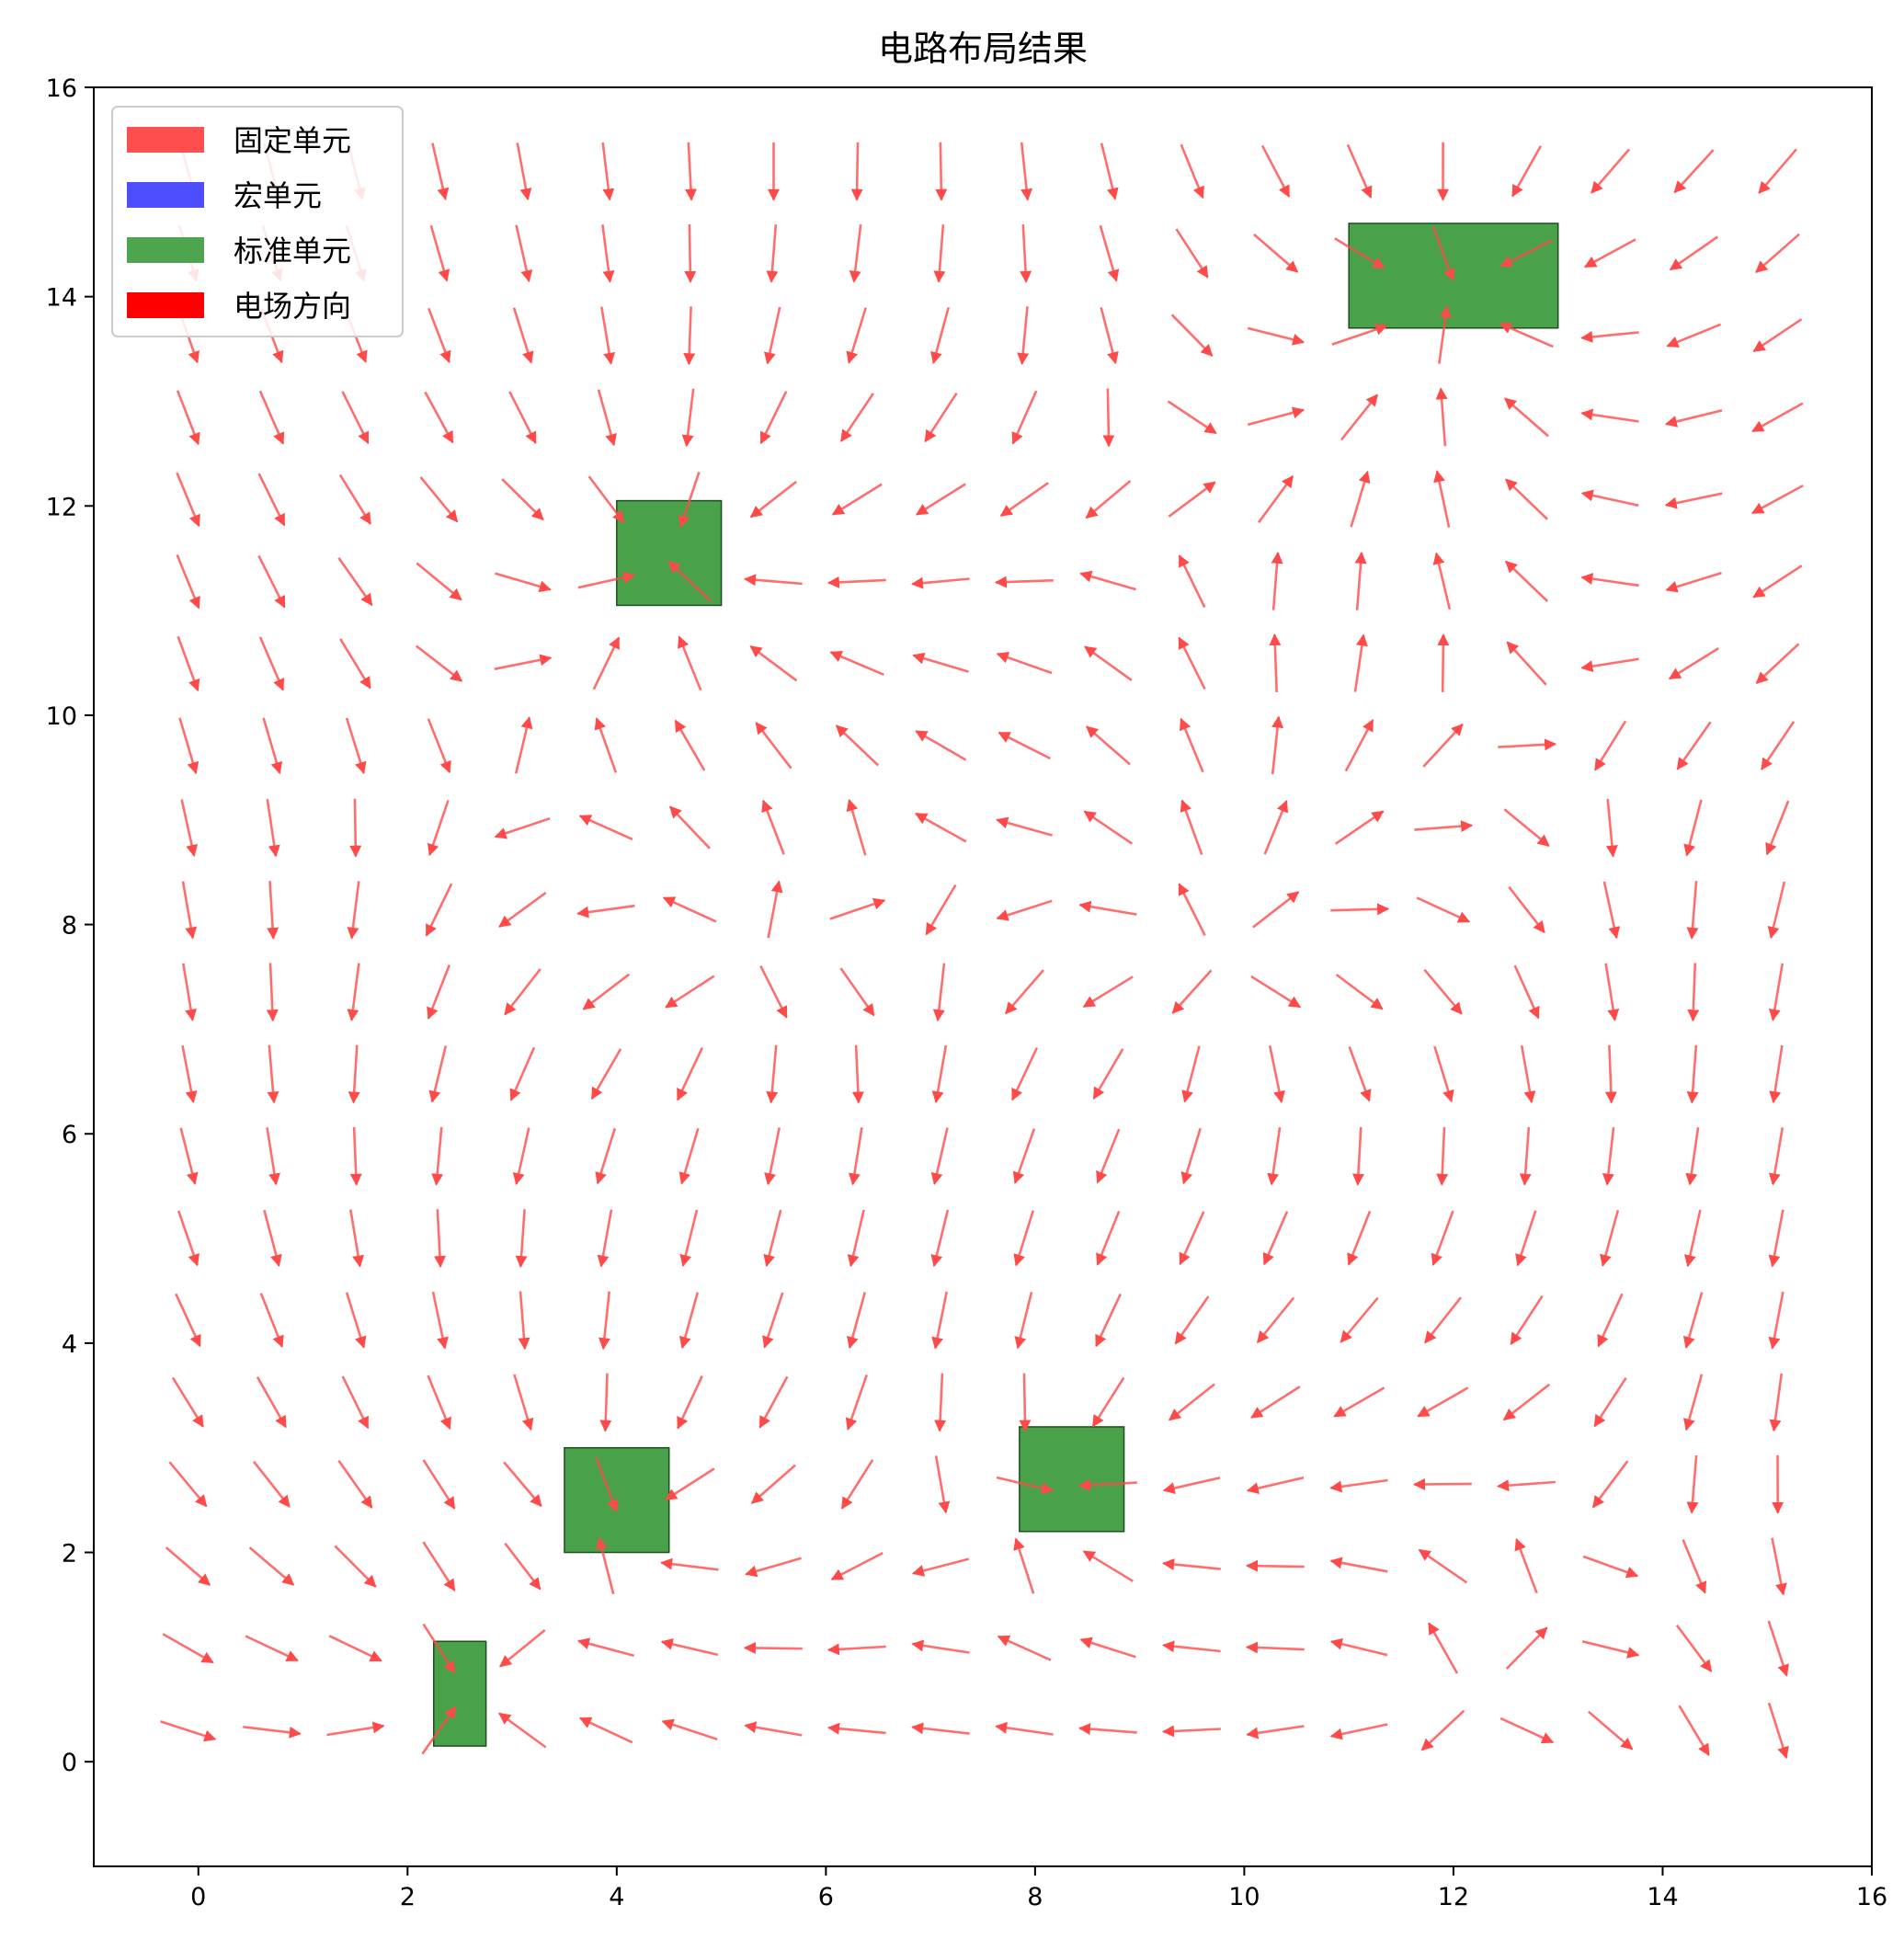 Image resolution: width=1904 pixels, height=1939 pixels. I want to click on legend-label-4: 电场方向, so click(292, 306).